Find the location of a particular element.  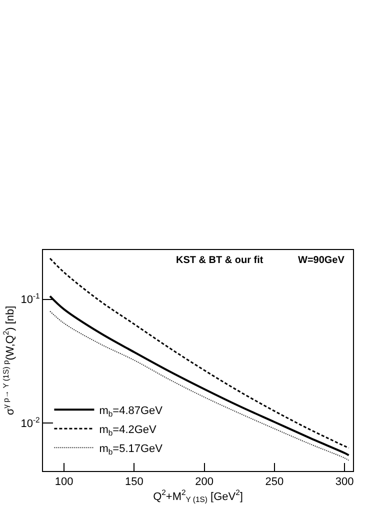

x-tick-label: 200 is located at coordinates (204, 482).